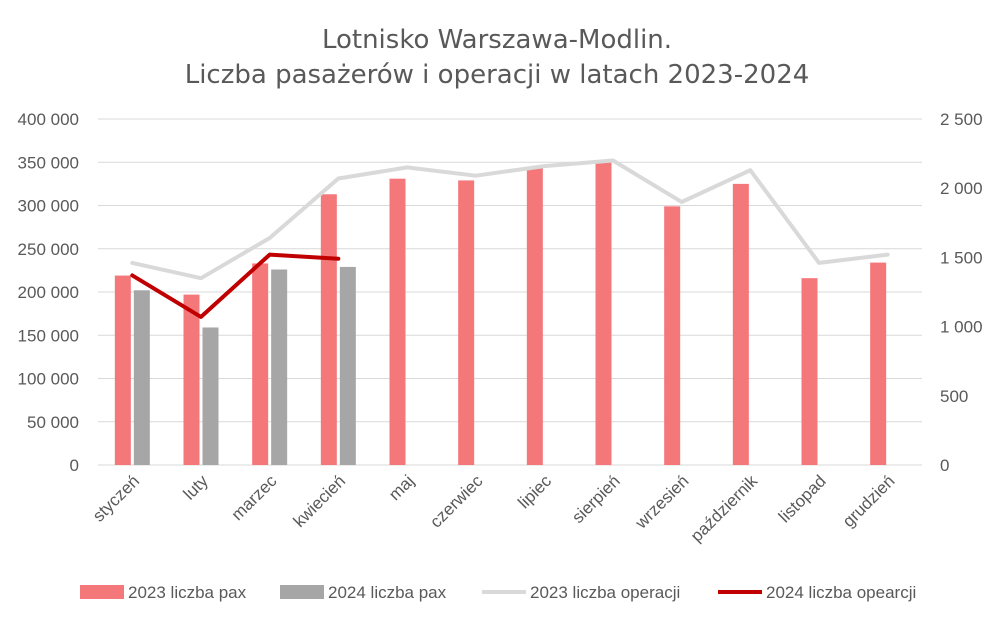 The height and width of the screenshot is (624, 1000). What do you see at coordinates (534, 491) in the screenshot?
I see `x-tick-label: lipiec` at bounding box center [534, 491].